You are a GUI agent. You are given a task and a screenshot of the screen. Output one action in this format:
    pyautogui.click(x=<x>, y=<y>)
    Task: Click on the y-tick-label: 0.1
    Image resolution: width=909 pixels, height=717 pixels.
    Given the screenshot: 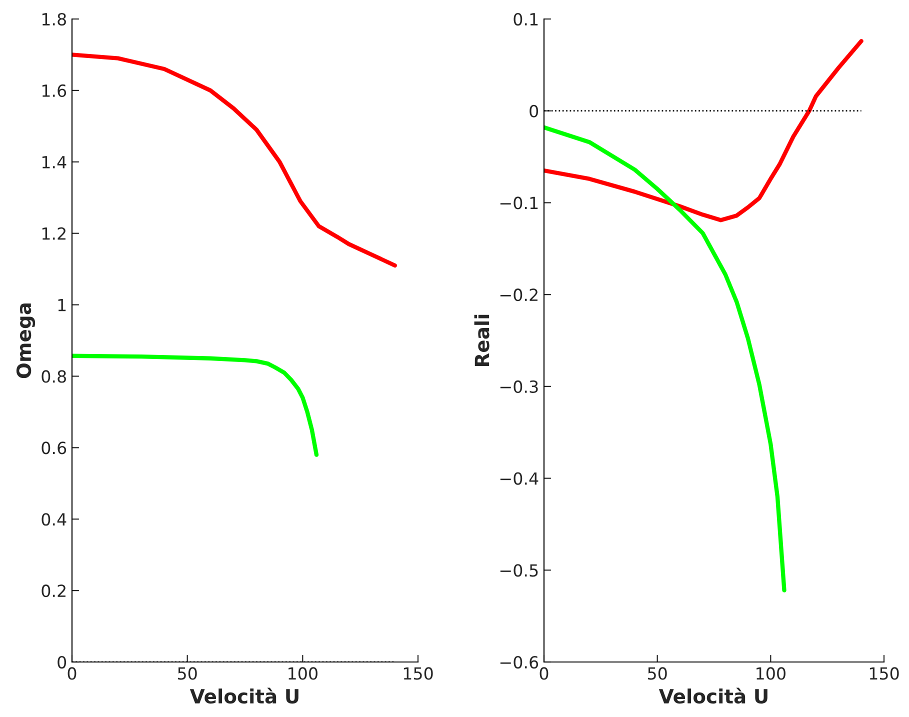 What is the action you would take?
    pyautogui.click(x=526, y=19)
    